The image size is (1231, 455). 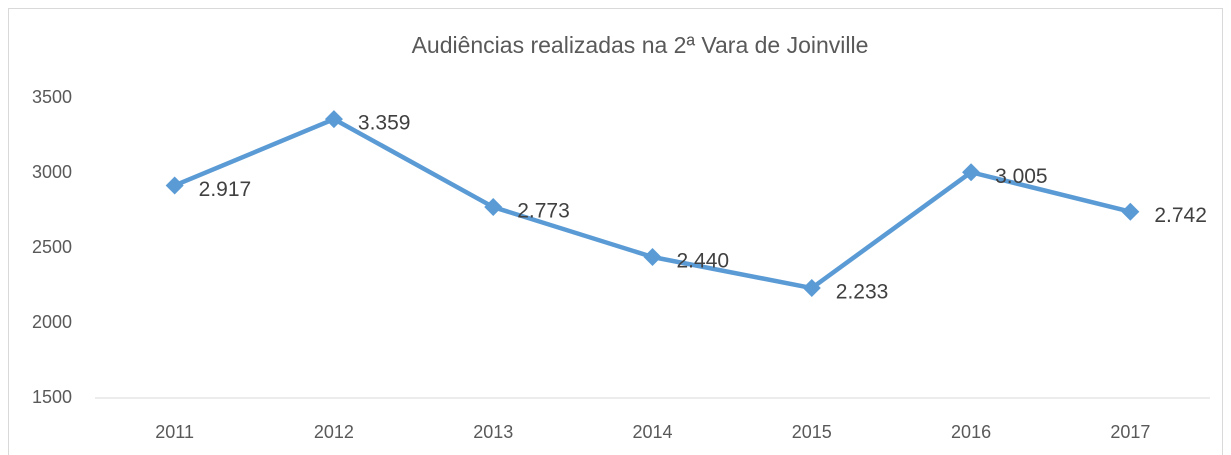 I want to click on data-label: 3.005, so click(x=1021, y=176).